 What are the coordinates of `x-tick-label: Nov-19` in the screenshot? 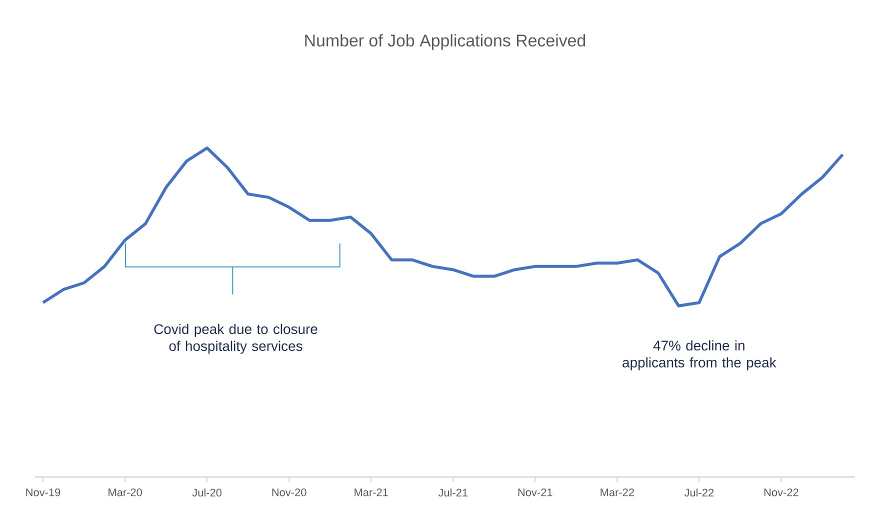 It's located at (43, 492).